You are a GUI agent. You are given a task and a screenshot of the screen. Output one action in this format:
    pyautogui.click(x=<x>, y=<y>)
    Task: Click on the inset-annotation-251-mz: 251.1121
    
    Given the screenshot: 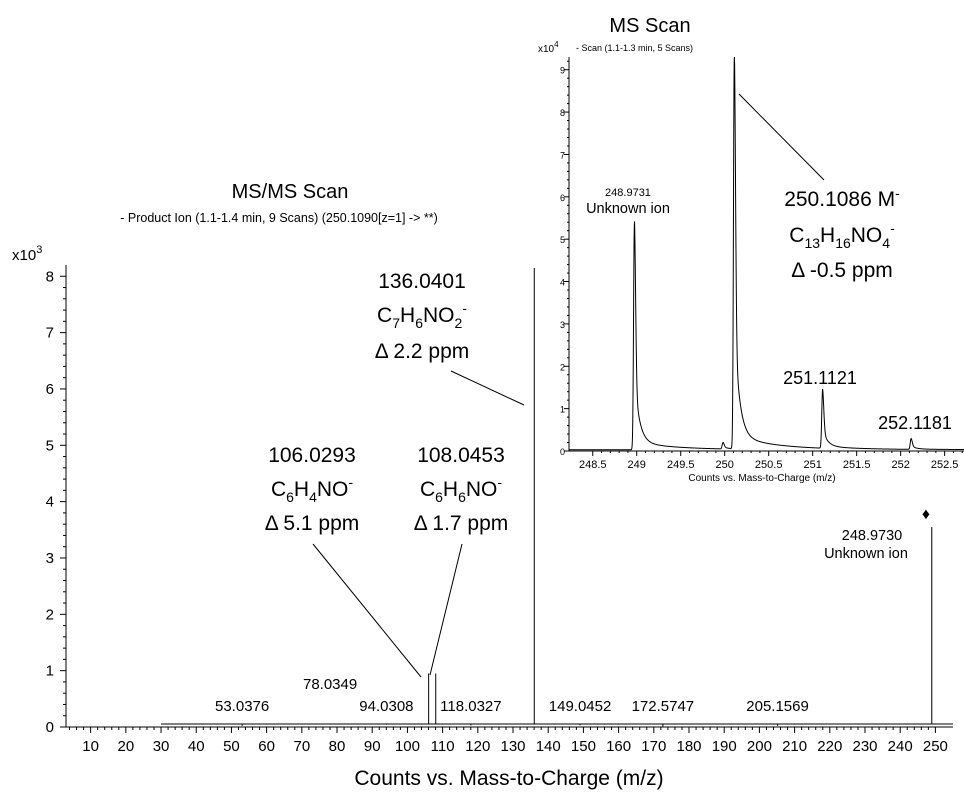 What is the action you would take?
    pyautogui.click(x=820, y=378)
    